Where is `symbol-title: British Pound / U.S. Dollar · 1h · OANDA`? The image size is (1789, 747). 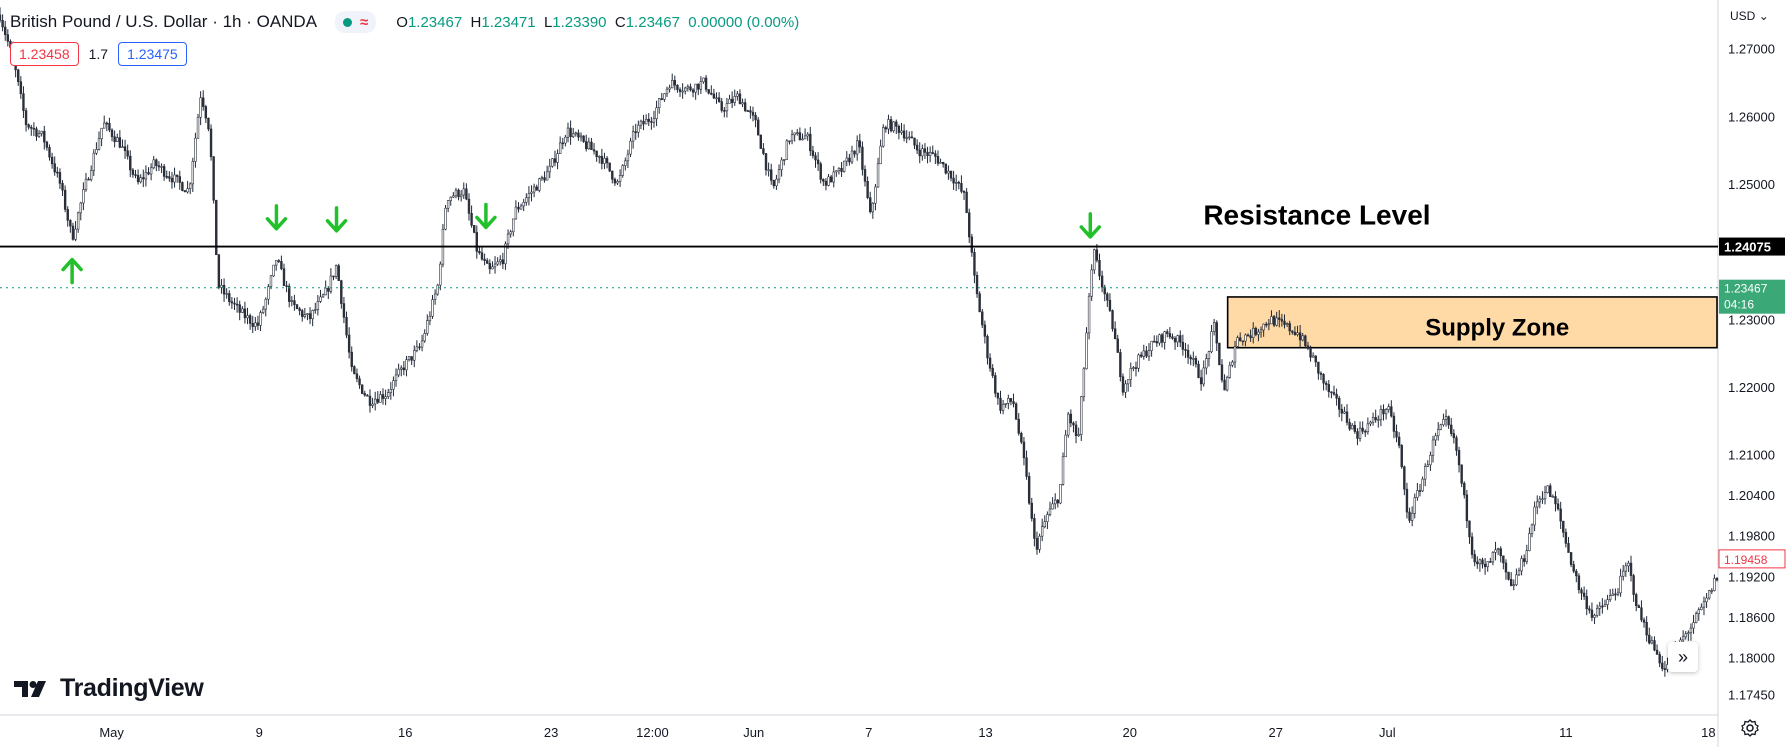
symbol-title: British Pound / U.S. Dollar · 1h · OANDA is located at coordinates (164, 21).